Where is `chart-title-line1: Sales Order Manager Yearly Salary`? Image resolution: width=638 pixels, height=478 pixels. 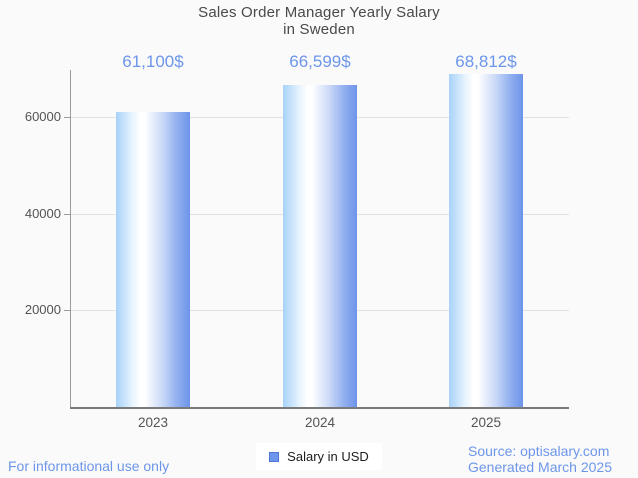 chart-title-line1: Sales Order Manager Yearly Salary is located at coordinates (319, 12).